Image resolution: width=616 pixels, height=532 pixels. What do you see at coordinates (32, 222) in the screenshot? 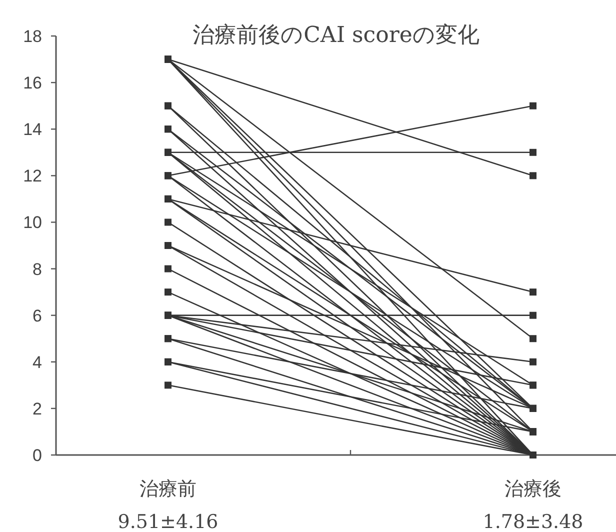
I see `y-tick-label: 10` at bounding box center [32, 222].